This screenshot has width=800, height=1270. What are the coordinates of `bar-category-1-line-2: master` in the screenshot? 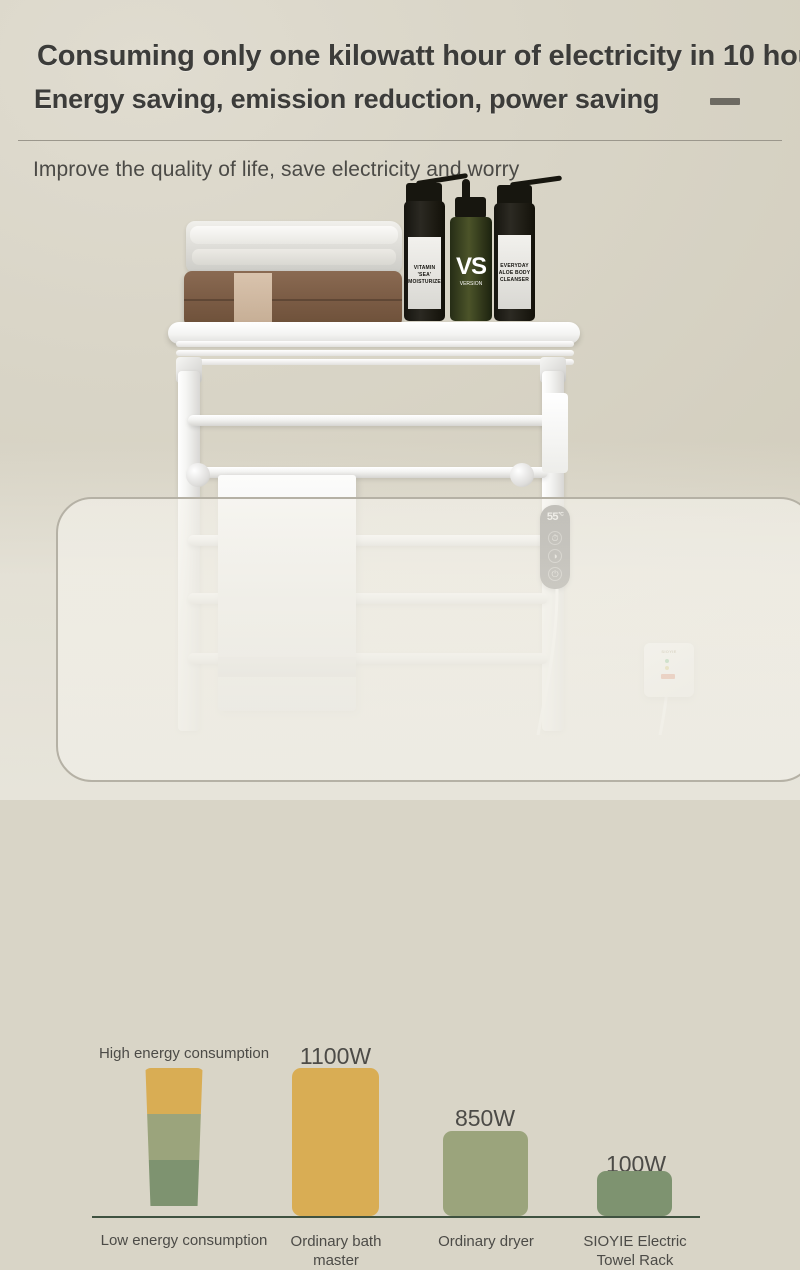 It's located at (336, 1260).